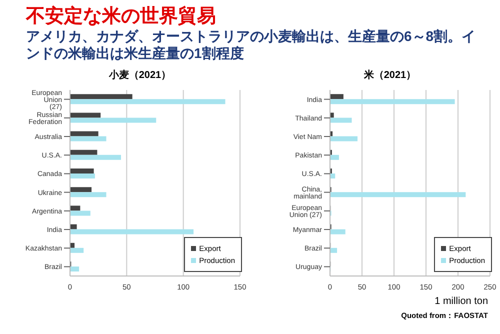 The image size is (500, 334). What do you see at coordinates (121, 17) in the screenshot?
I see `chart-title: 不安定な米の世界貿易` at bounding box center [121, 17].